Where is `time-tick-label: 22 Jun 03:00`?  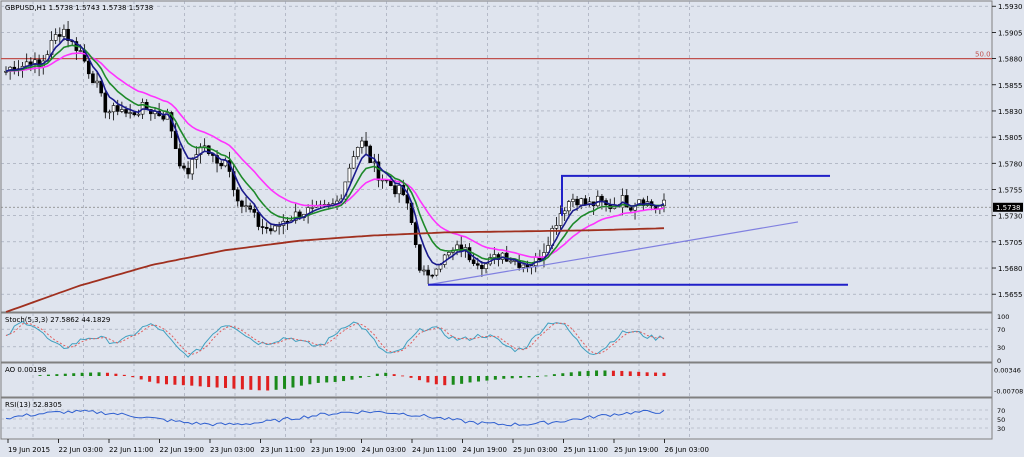 time-tick-label: 22 Jun 03:00 is located at coordinates (81, 450).